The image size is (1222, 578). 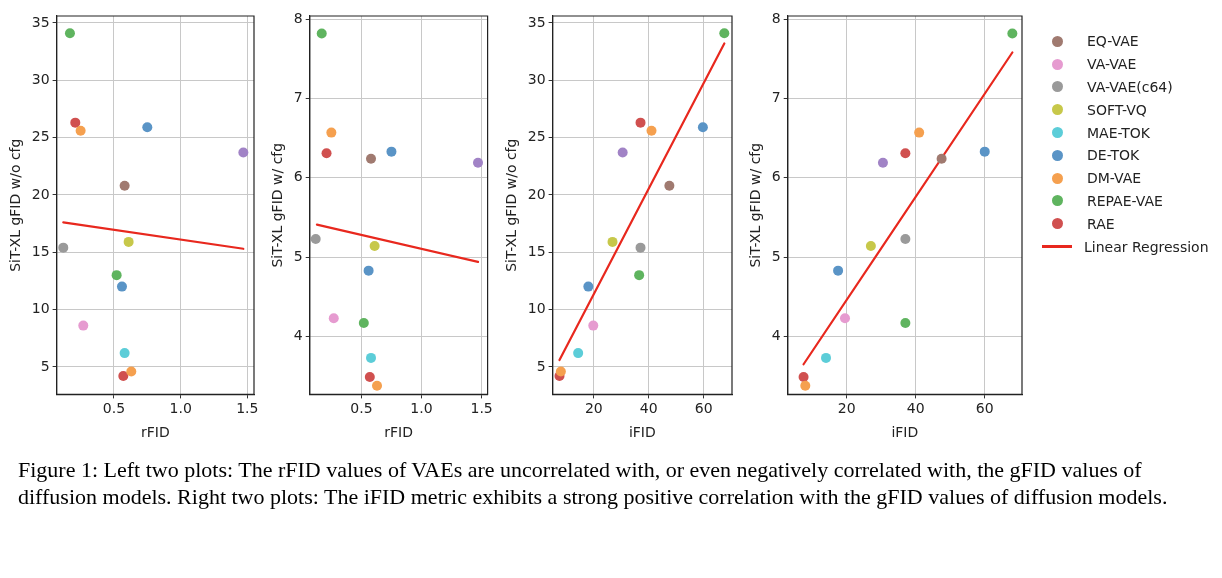 I want to click on y-tick-label: 7, so click(x=298, y=97).